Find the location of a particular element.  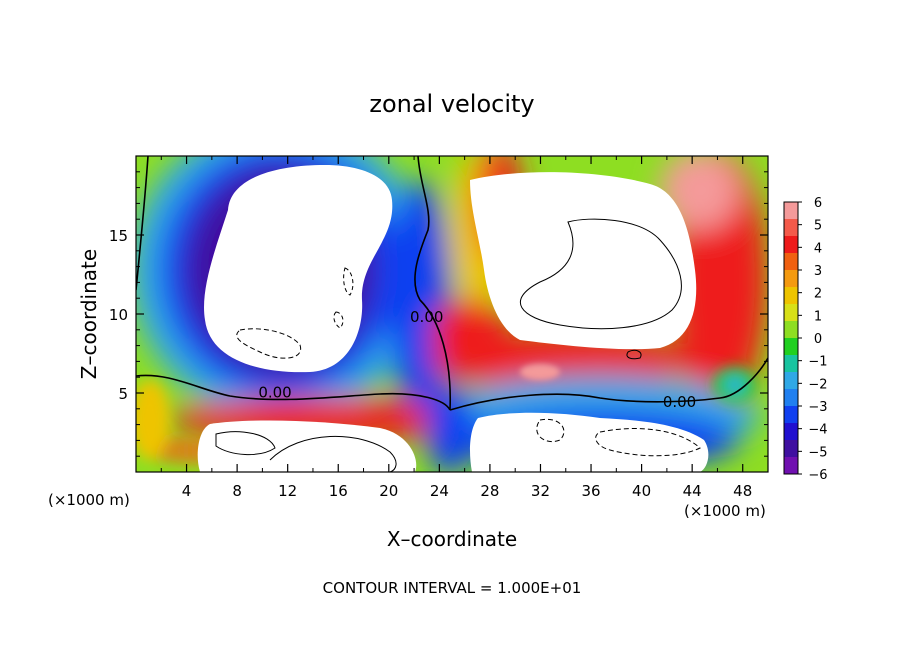

x-tick-label: 36 is located at coordinates (590, 491).